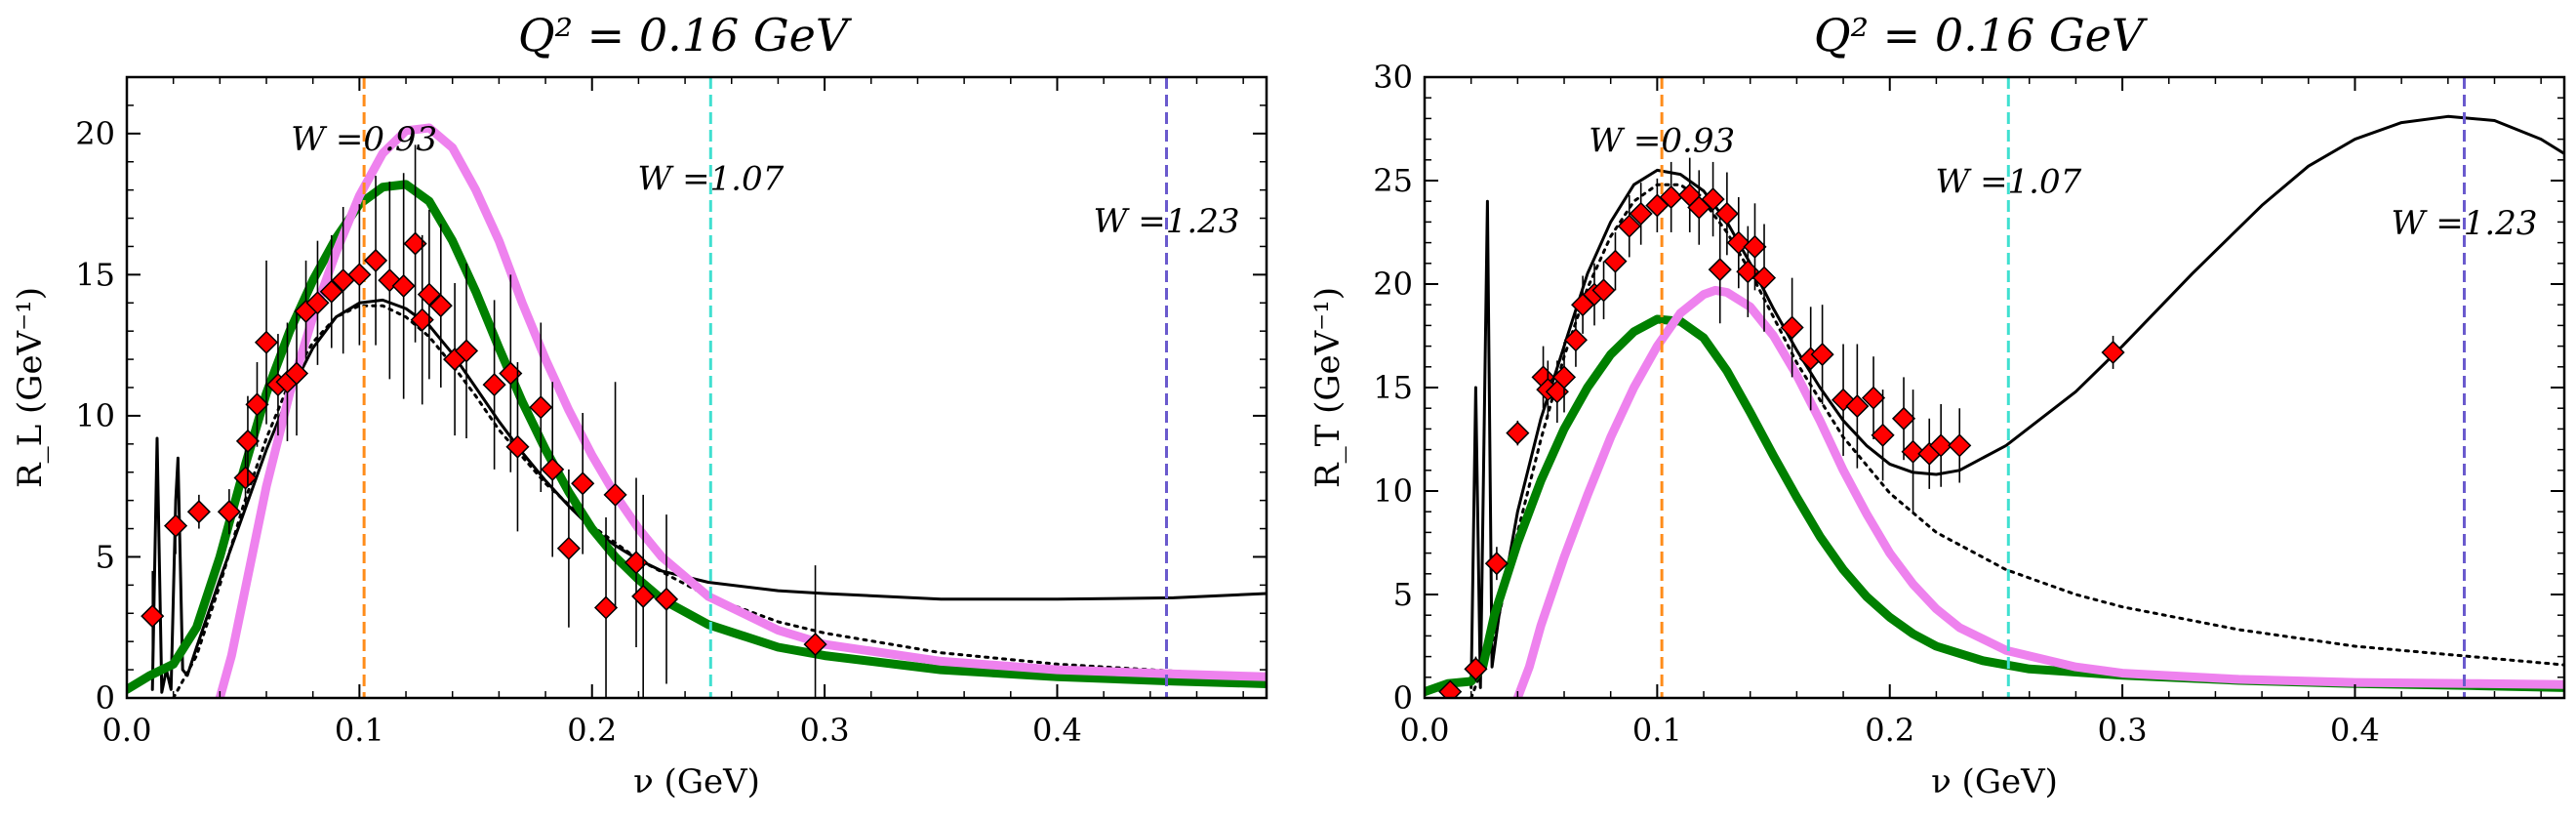 This screenshot has height=820, width=2576. Describe the element at coordinates (1393, 77) in the screenshot. I see `right-y-tick-label: 30` at that location.